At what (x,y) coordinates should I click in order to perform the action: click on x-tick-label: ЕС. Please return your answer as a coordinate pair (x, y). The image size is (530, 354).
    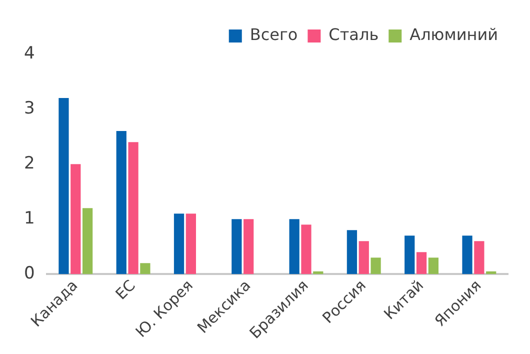
    Looking at the image, I should click on (125, 290).